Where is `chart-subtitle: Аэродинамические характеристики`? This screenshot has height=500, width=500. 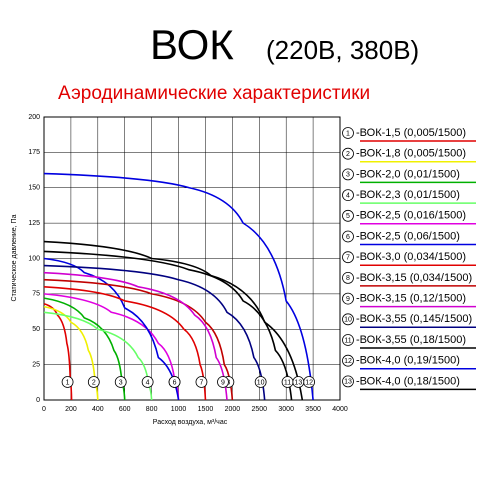
chart-subtitle: Аэродинамические характеристики is located at coordinates (214, 93).